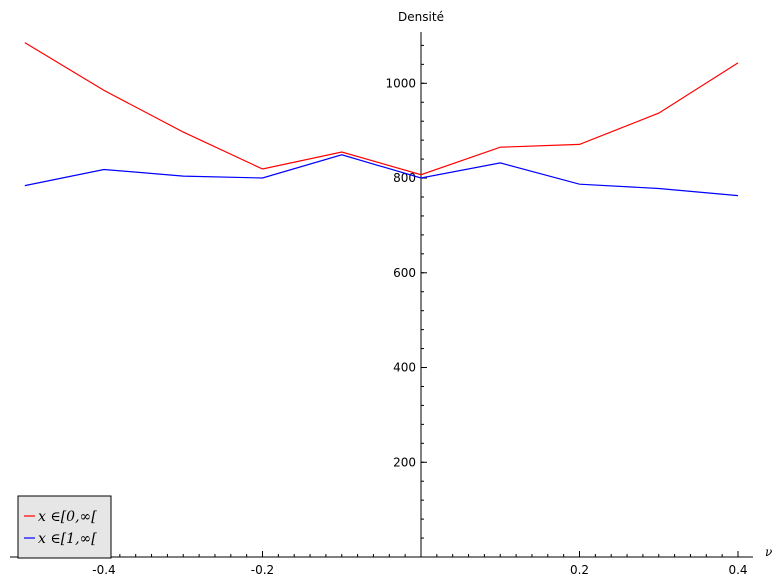  Describe the element at coordinates (579, 570) in the screenshot. I see `x-tick-label: 0.2` at that location.